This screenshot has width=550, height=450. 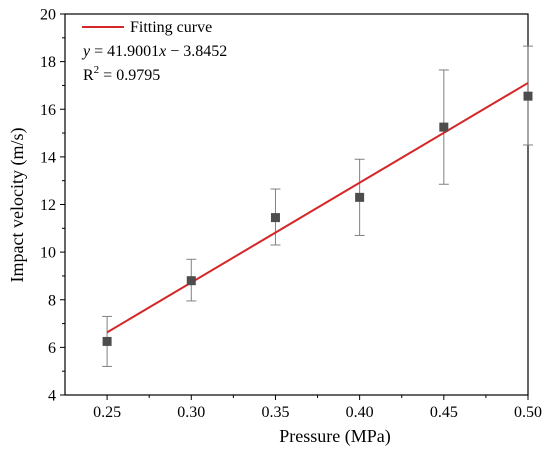 What do you see at coordinates (334, 436) in the screenshot?
I see `x-axis-title: Pressure (MPa)` at bounding box center [334, 436].